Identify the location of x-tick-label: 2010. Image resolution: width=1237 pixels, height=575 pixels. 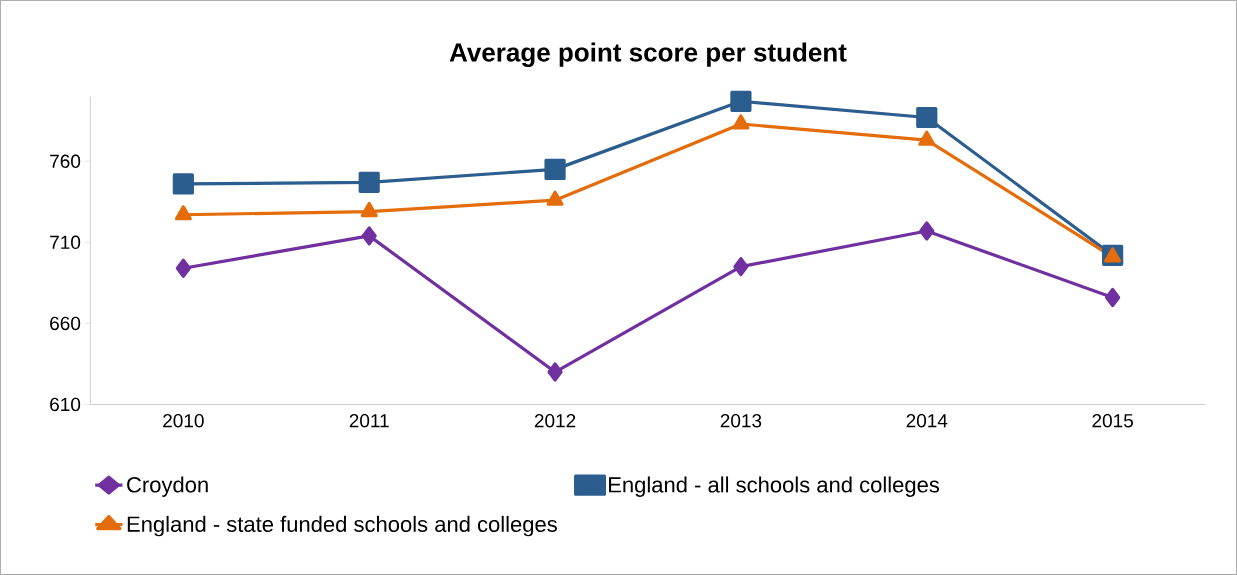
(183, 421).